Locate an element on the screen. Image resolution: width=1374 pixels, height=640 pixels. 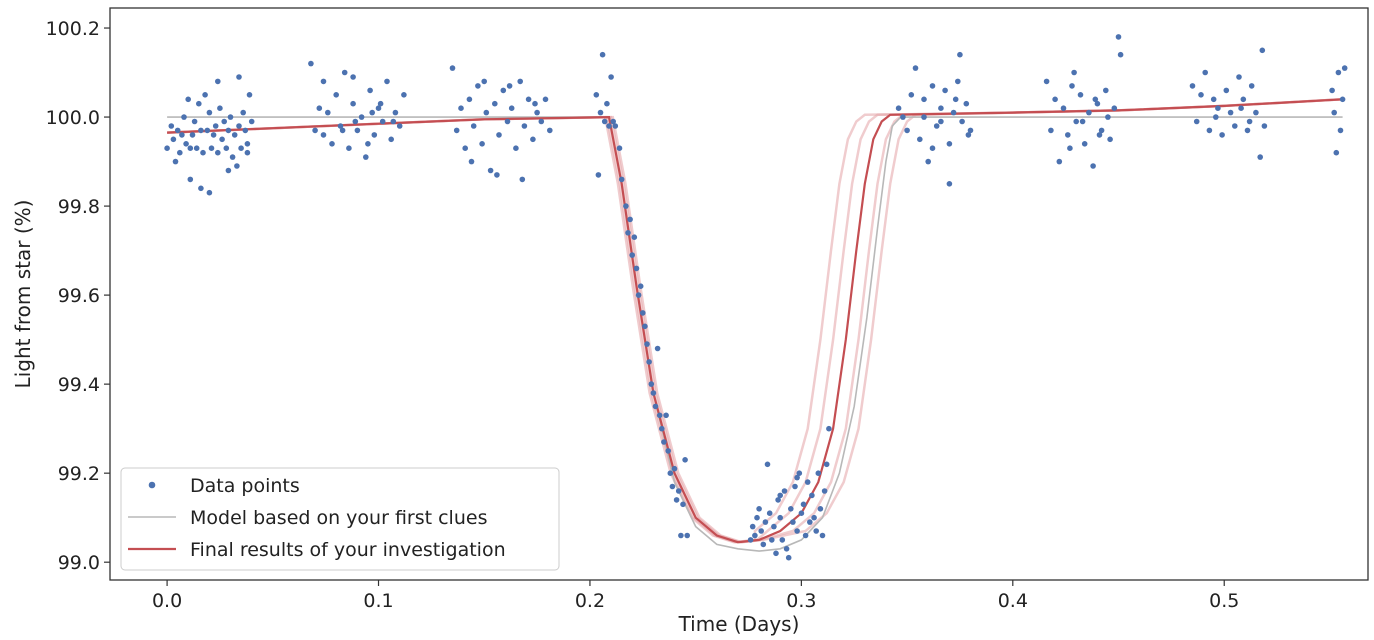
legend-marker-data-points is located at coordinates (152, 485).